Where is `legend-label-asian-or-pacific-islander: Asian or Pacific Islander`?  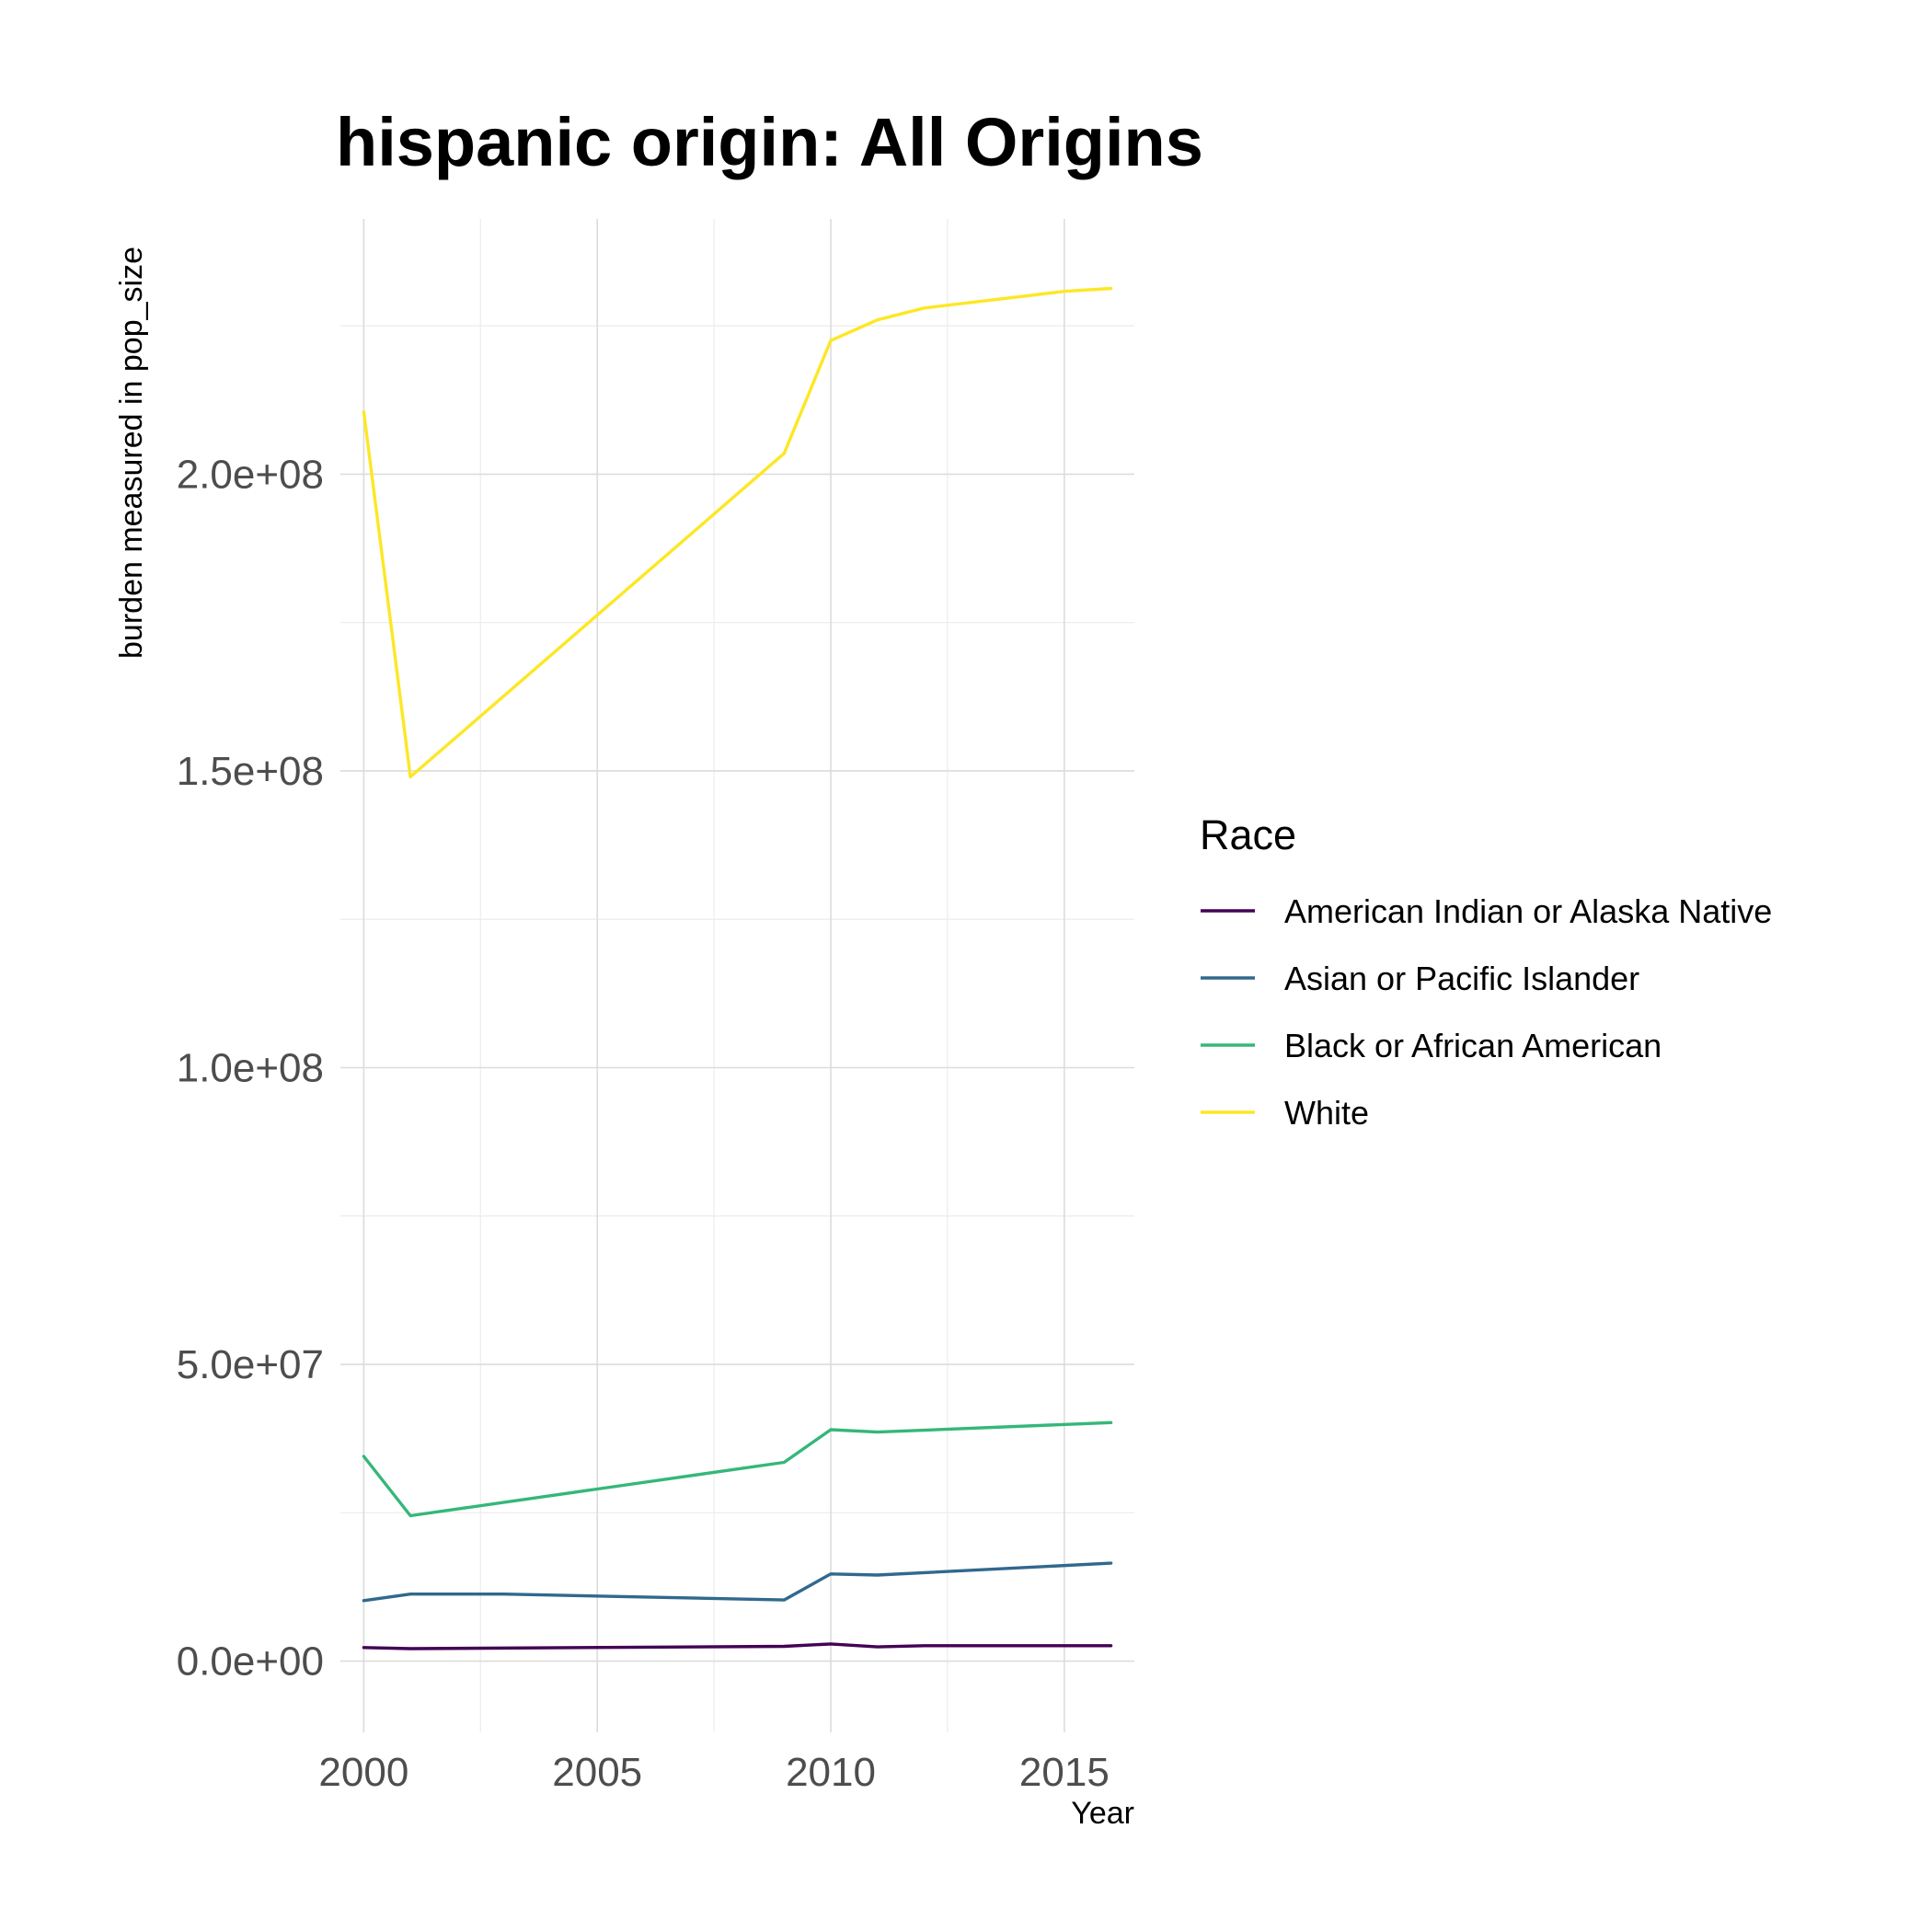
legend-label-asian-or-pacific-islander: Asian or Pacific Islander is located at coordinates (1461, 978).